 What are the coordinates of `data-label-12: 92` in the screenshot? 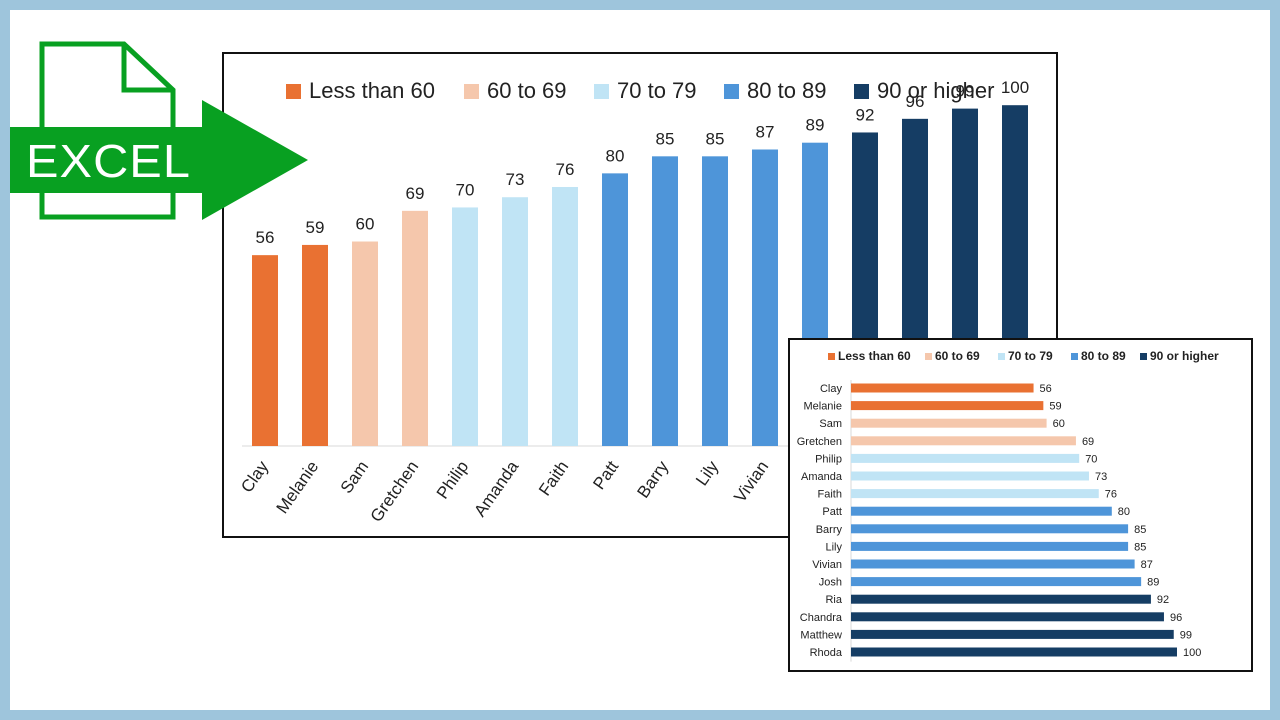 It's located at (865, 114).